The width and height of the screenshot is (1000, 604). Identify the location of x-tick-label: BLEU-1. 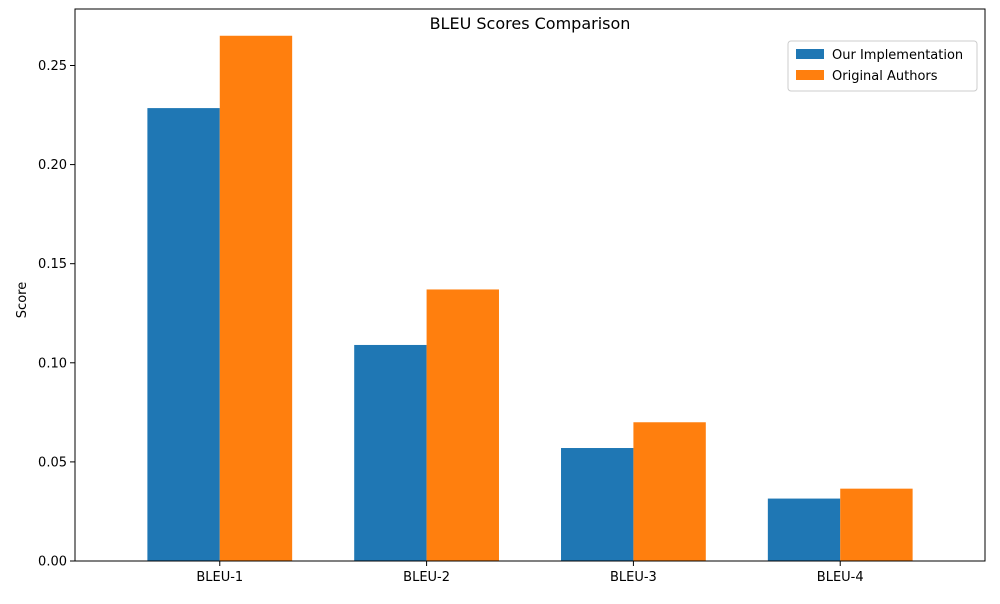
(219, 577).